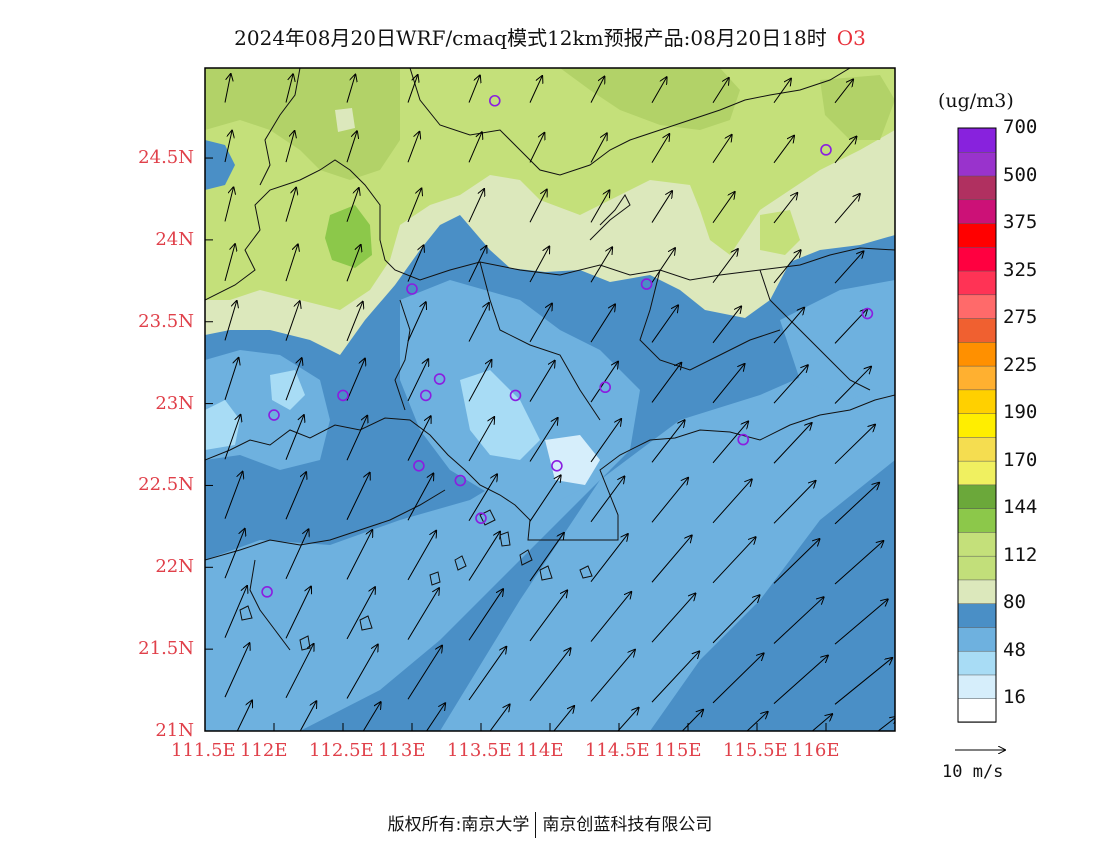  What do you see at coordinates (610, 217) in the screenshot?
I see `boundary-inlet` at bounding box center [610, 217].